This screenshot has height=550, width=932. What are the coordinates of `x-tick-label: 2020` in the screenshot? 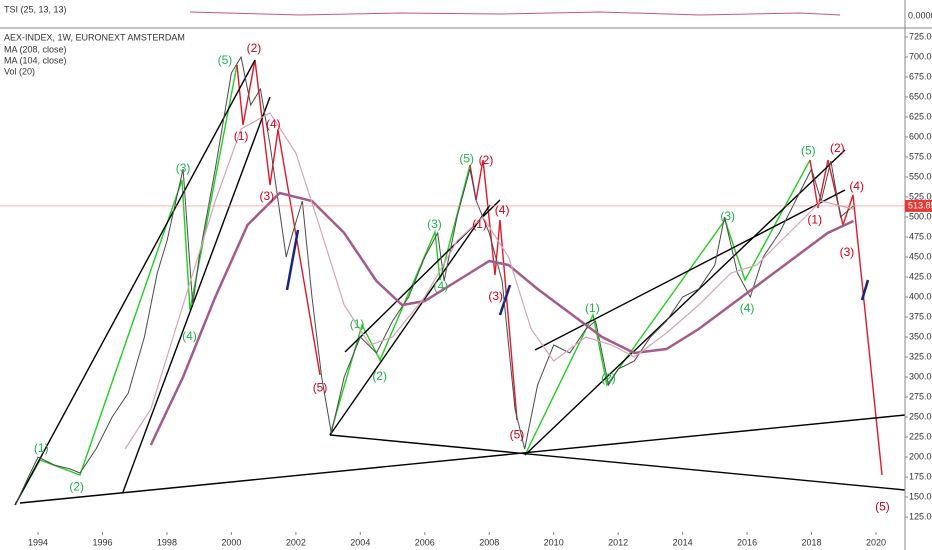 It's located at (876, 542).